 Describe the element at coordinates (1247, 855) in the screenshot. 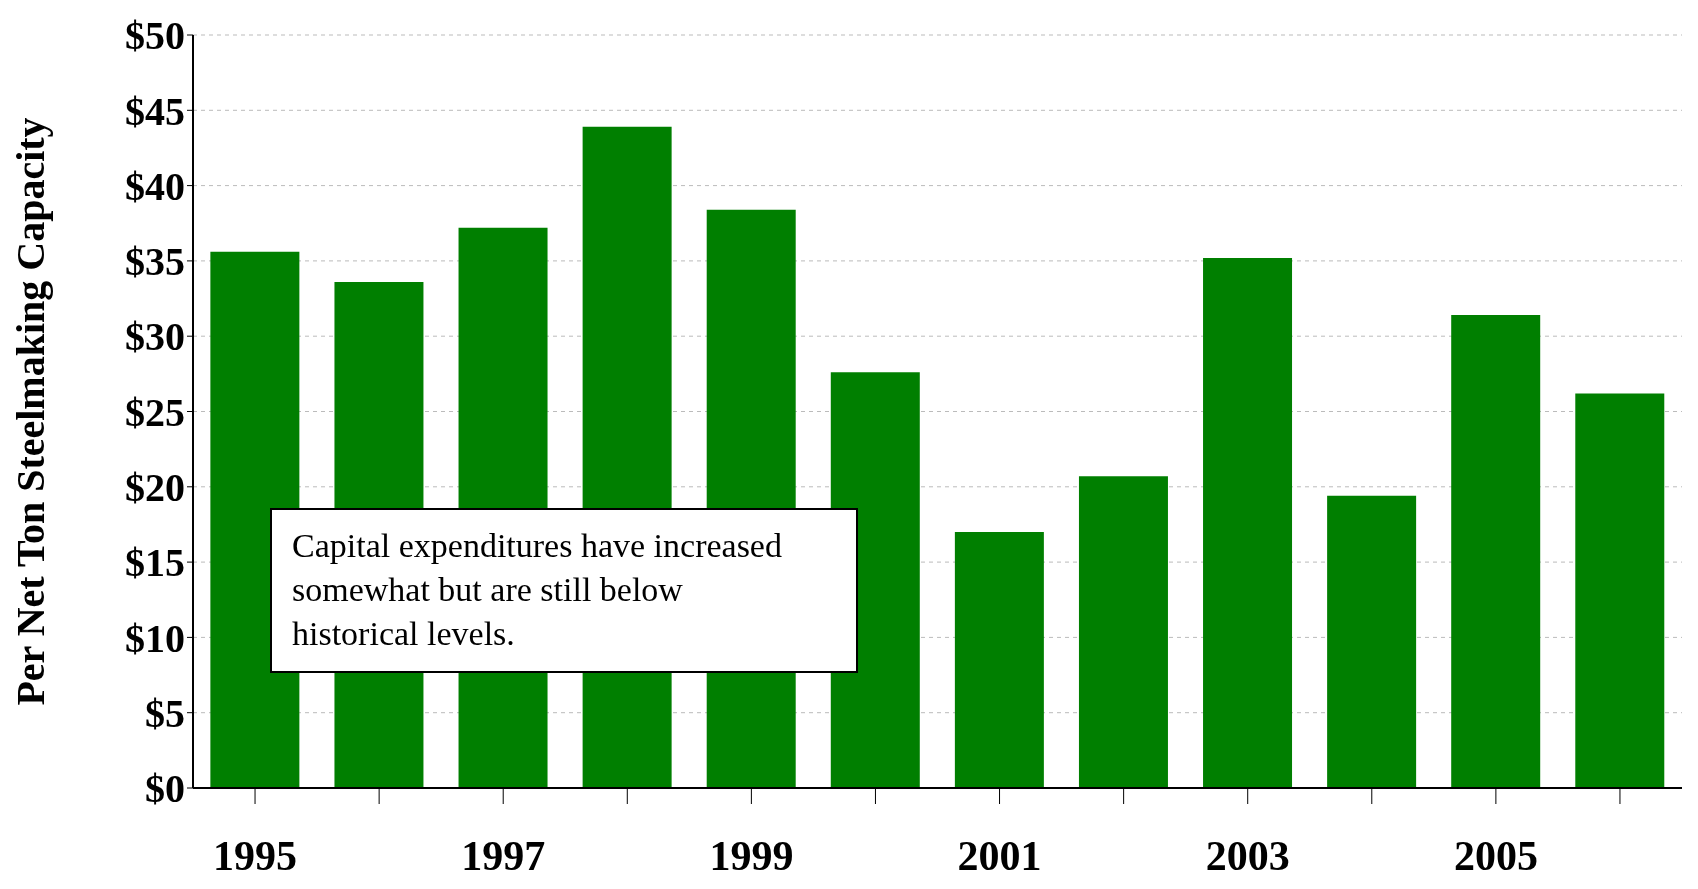

I see `x-tick-label: 2003` at that location.